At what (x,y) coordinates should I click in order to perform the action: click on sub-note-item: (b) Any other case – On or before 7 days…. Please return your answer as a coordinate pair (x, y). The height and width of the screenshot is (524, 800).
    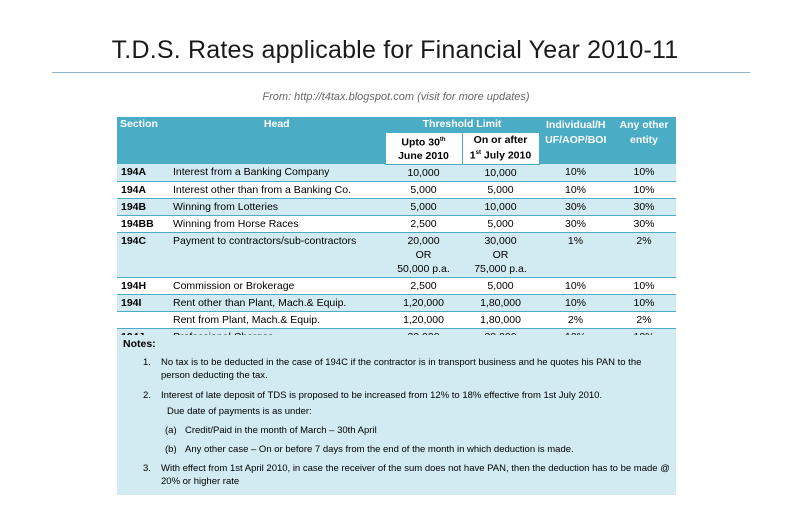
    Looking at the image, I should click on (396, 449).